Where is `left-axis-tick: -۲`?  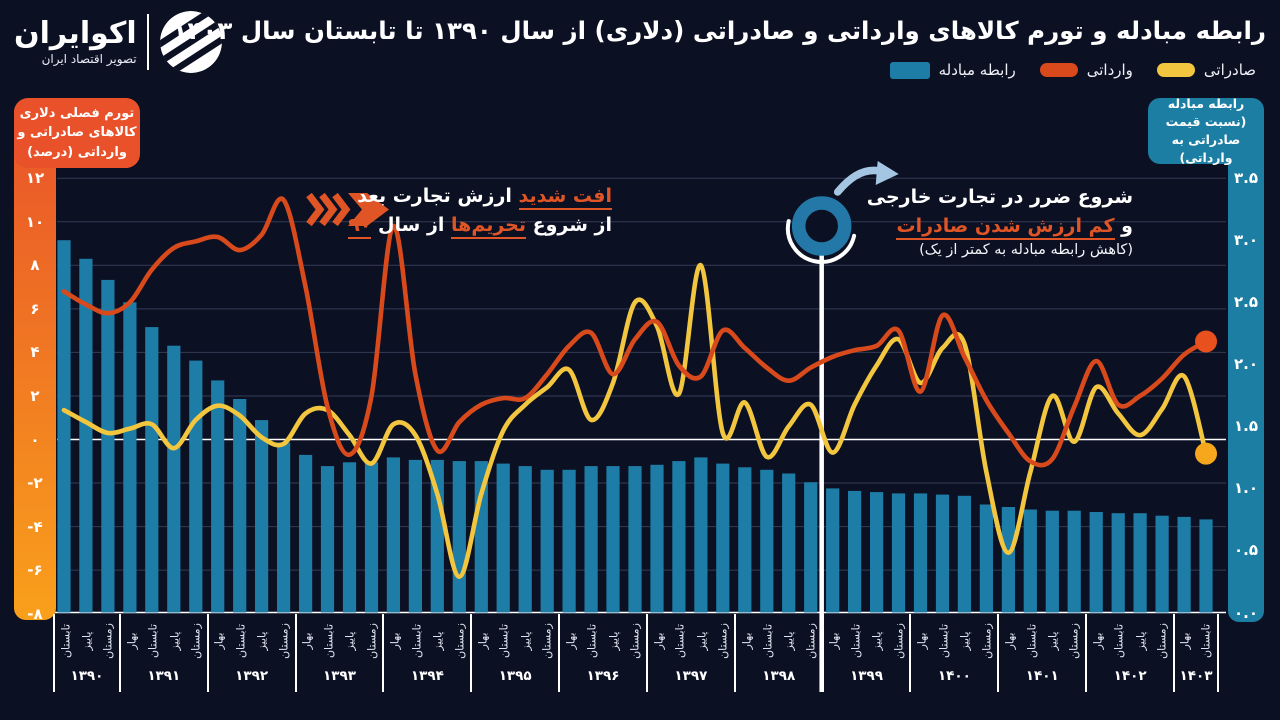 left-axis-tick: -۲ is located at coordinates (35, 483).